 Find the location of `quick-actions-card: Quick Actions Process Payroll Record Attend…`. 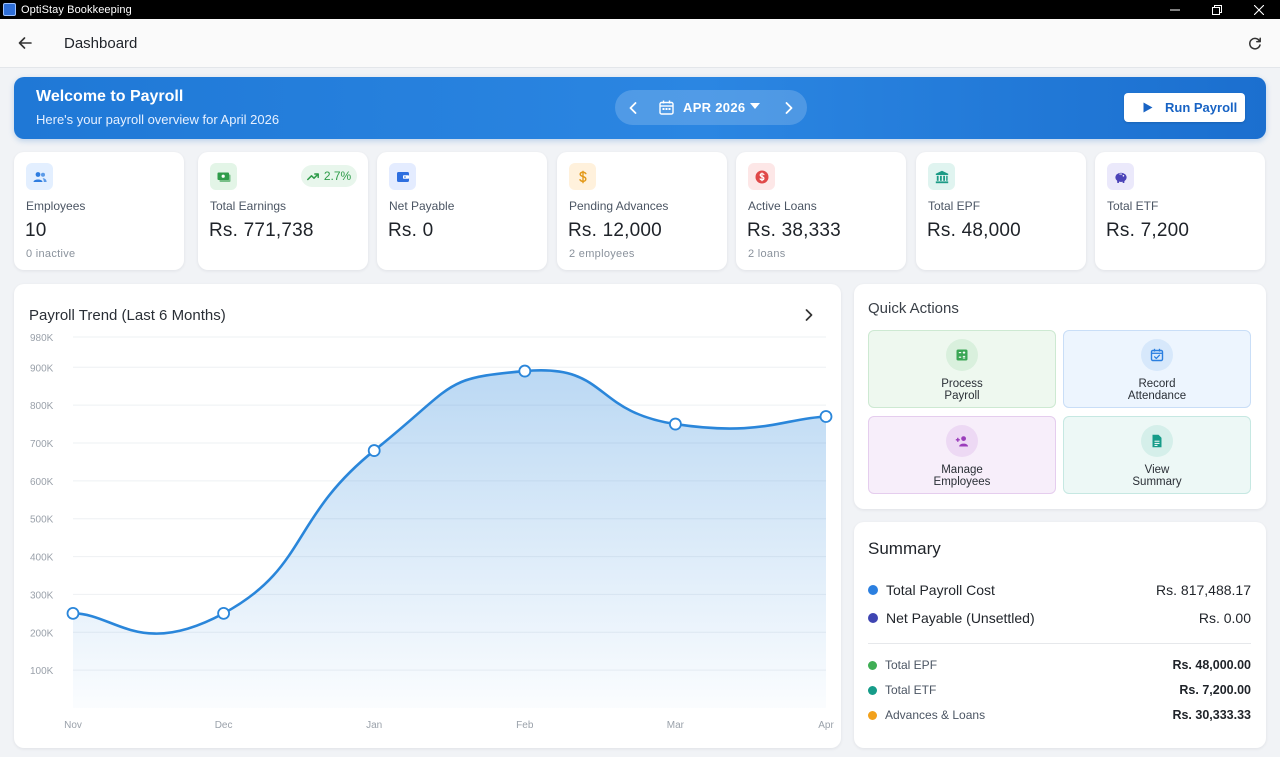

quick-actions-card: Quick Actions Process Payroll Record Attend… is located at coordinates (1060, 396).